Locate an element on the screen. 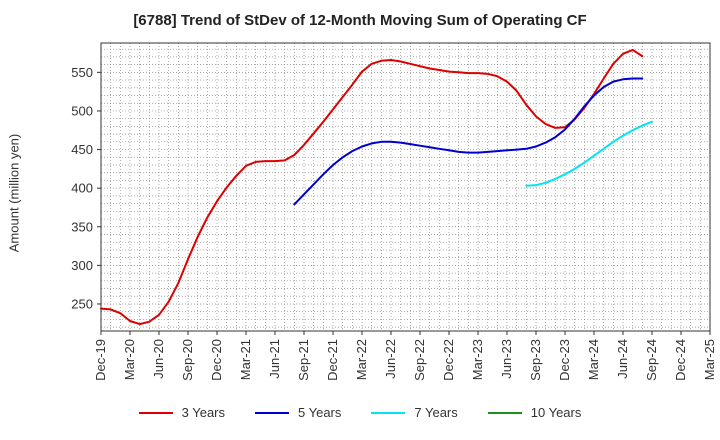 This screenshot has height=440, width=720. x-tick-label: Dec-24 is located at coordinates (680, 360).